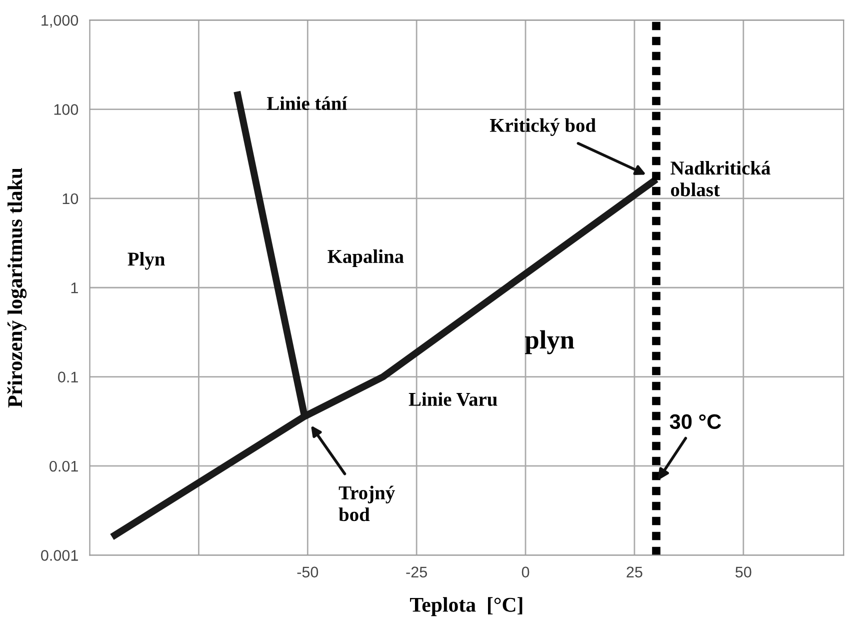  What do you see at coordinates (416, 572) in the screenshot?
I see `x-tick-label: -25` at bounding box center [416, 572].